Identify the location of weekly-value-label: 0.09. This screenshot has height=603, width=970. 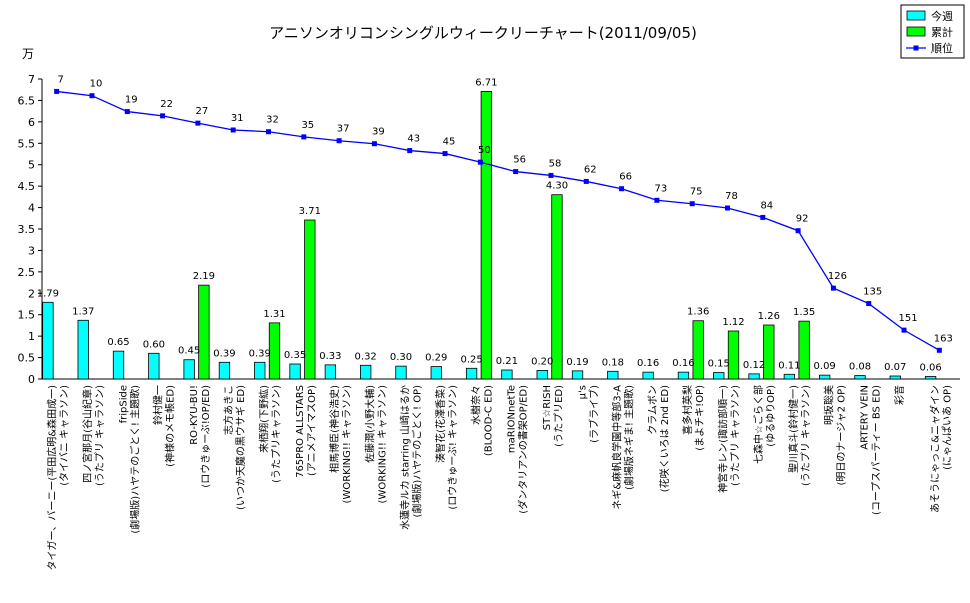
(825, 366).